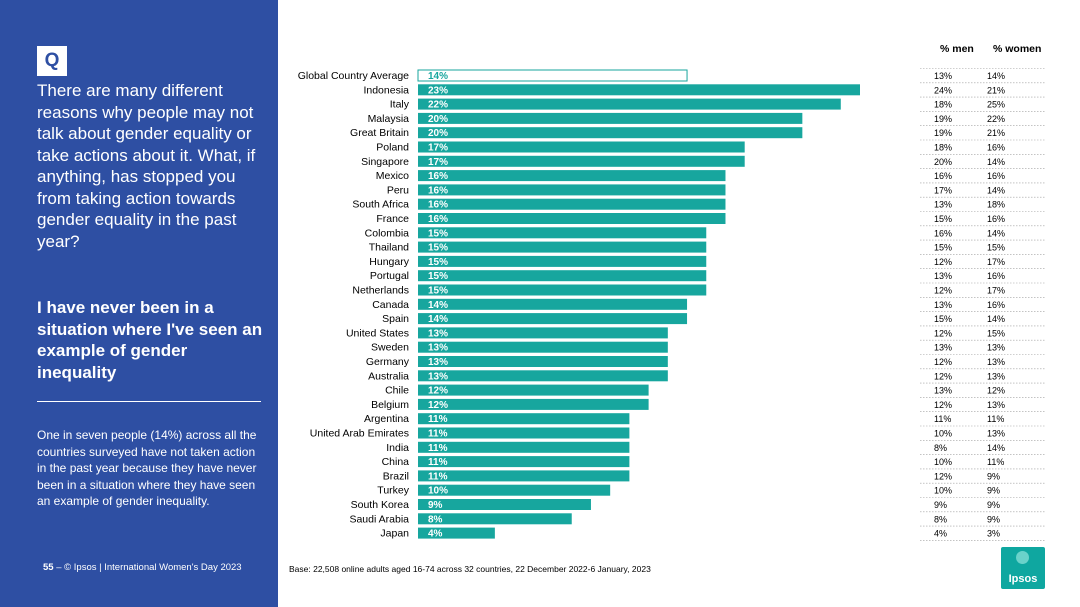  Describe the element at coordinates (387, 233) in the screenshot. I see `category-label: Colombia` at that location.